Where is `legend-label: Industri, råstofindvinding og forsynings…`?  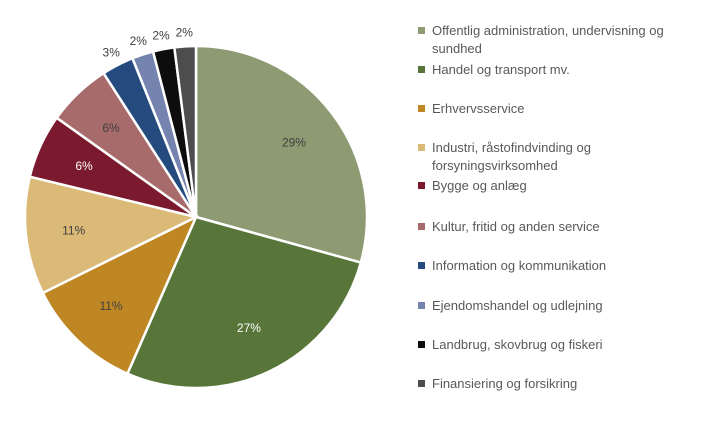 legend-label: Industri, råstofindvinding og forsynings… is located at coordinates (511, 156).